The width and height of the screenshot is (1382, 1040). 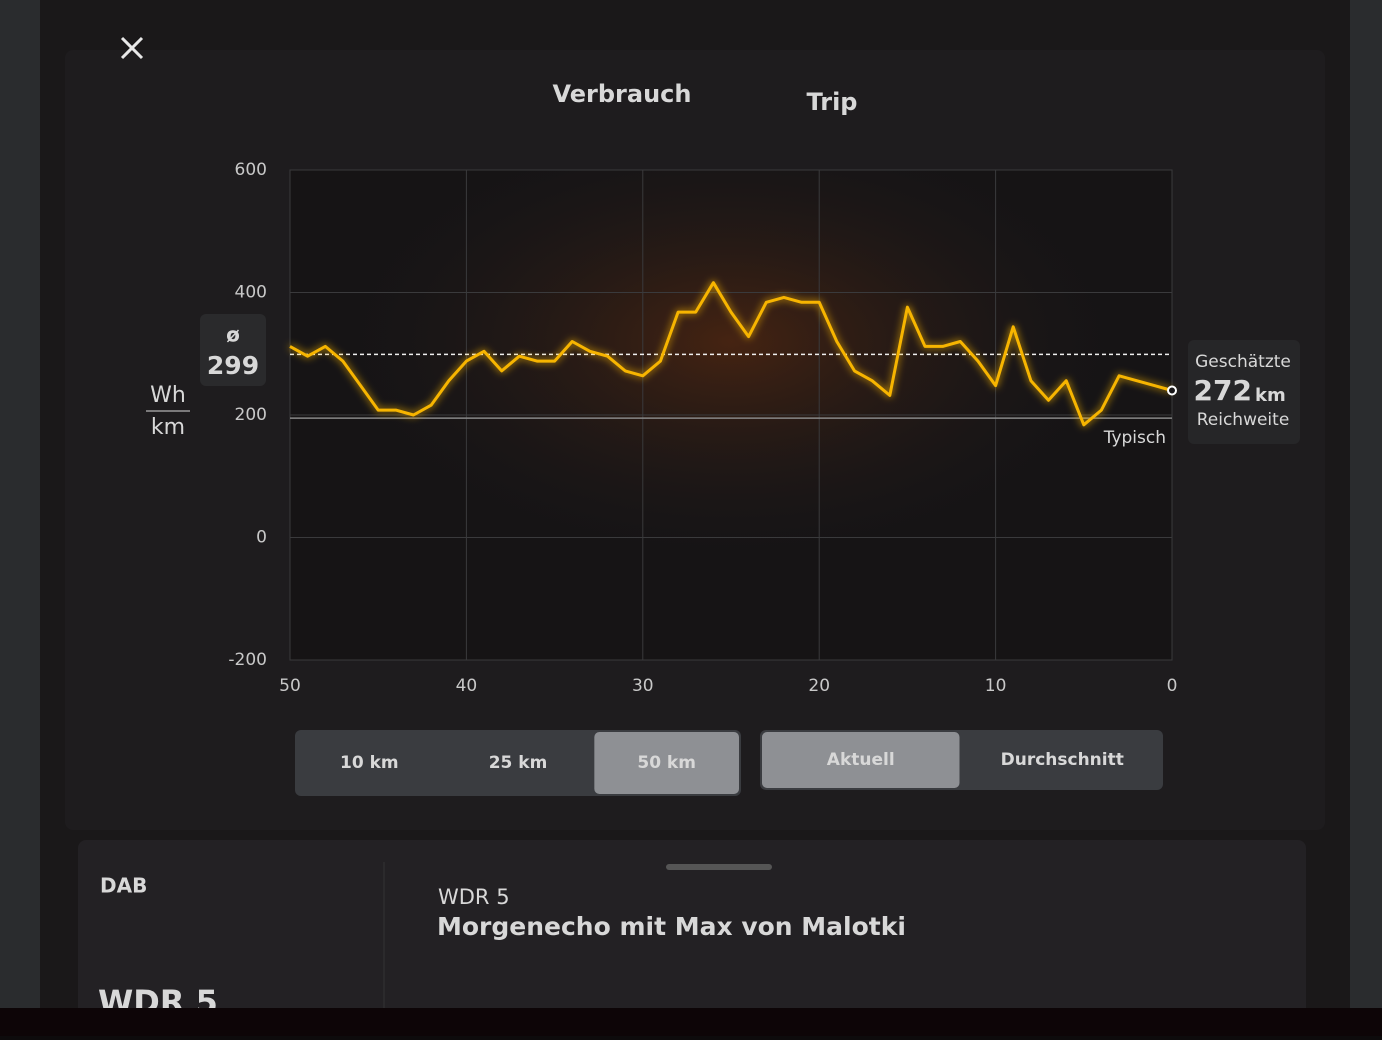 What do you see at coordinates (731, 354) in the screenshot?
I see `consumption-line` at bounding box center [731, 354].